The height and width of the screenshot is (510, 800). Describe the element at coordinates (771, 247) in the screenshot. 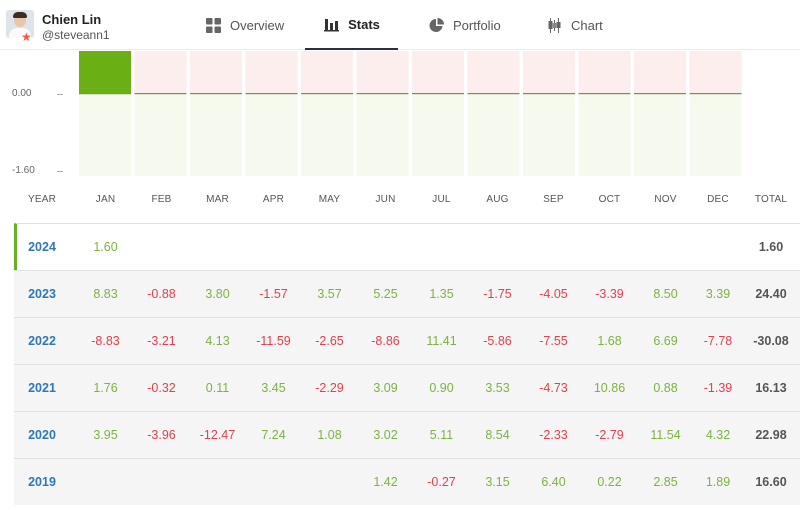

I see `year-total-cell: 1.60` at that location.